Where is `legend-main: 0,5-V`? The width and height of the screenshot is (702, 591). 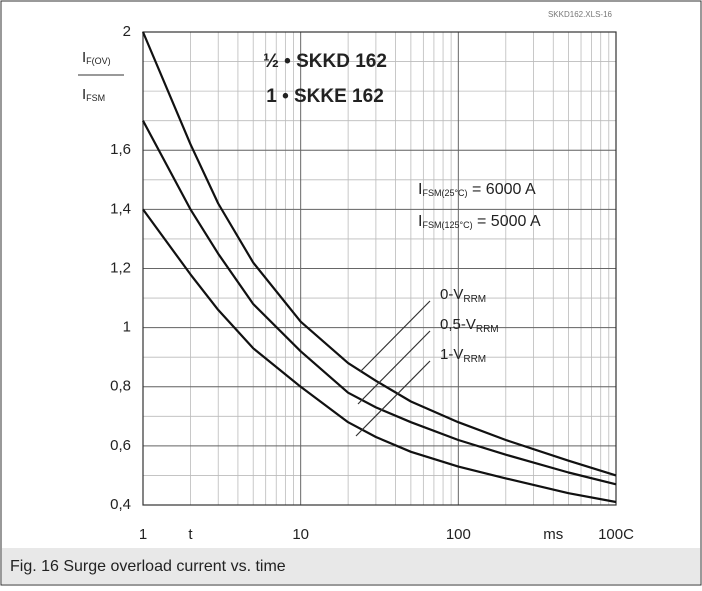 legend-main: 0,5-V is located at coordinates (458, 324).